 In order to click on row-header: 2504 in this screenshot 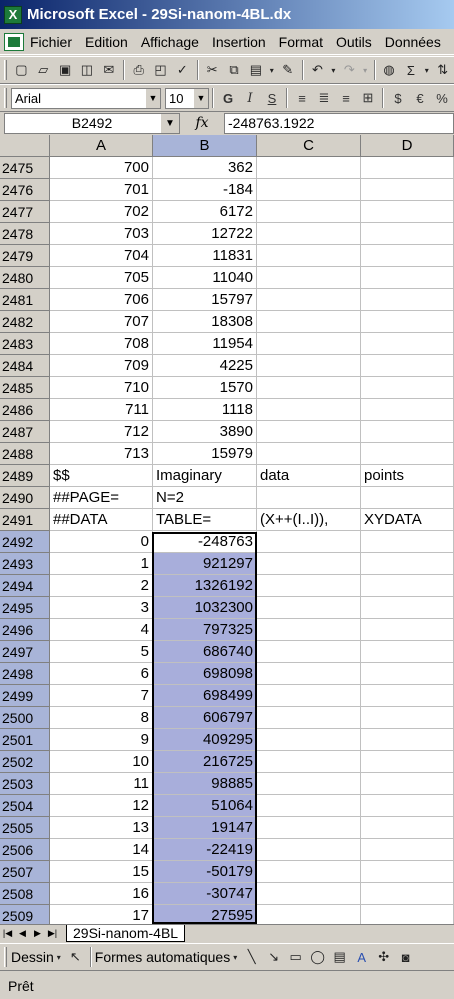, I will do `click(25, 806)`.